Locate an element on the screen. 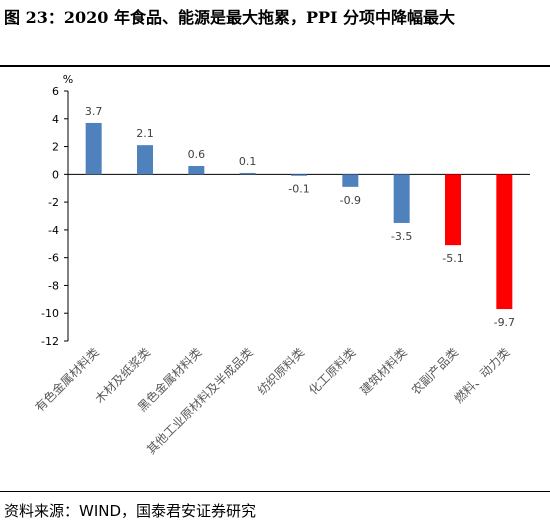 The image size is (550, 531). x-tick-label: 纺织原料类 is located at coordinates (281, 371).